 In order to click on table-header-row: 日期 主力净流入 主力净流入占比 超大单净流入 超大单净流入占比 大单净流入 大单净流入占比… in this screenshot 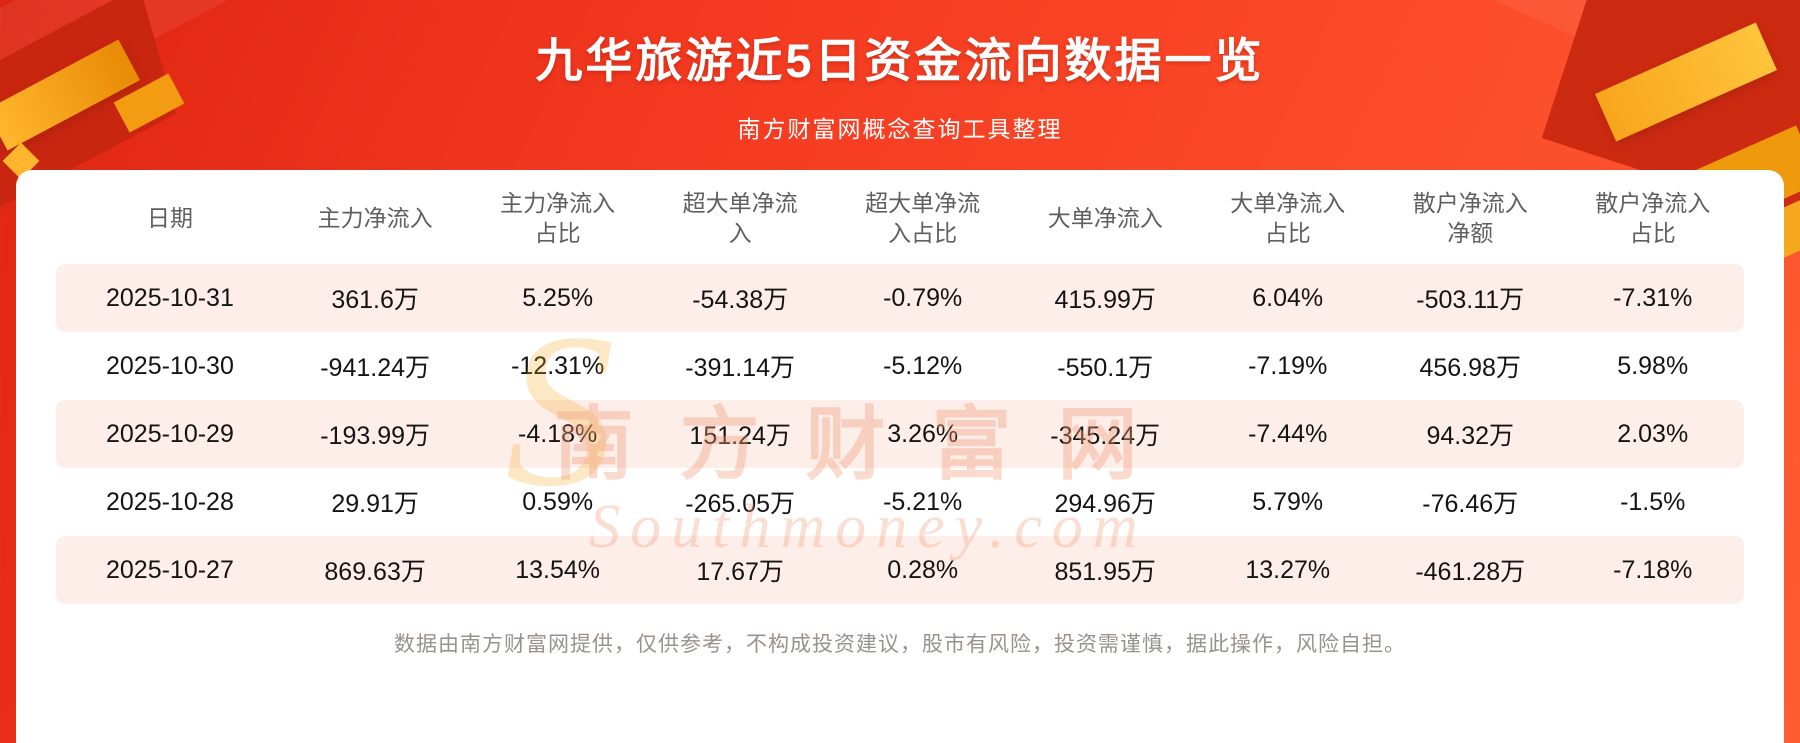, I will do `click(900, 219)`.